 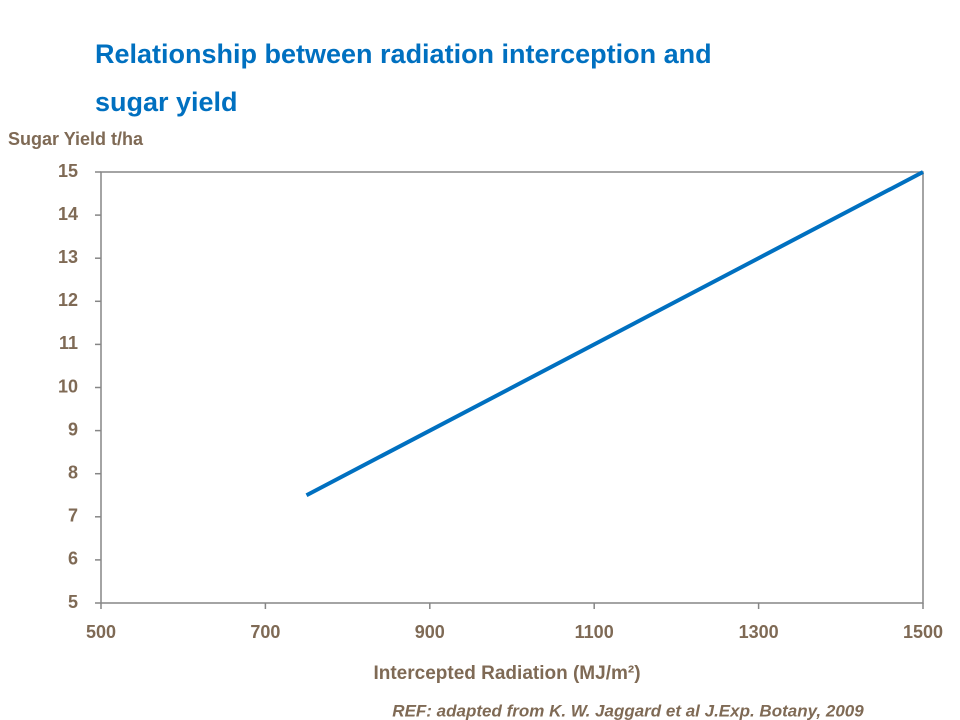 I want to click on y-tick-label: 5, so click(x=73, y=602).